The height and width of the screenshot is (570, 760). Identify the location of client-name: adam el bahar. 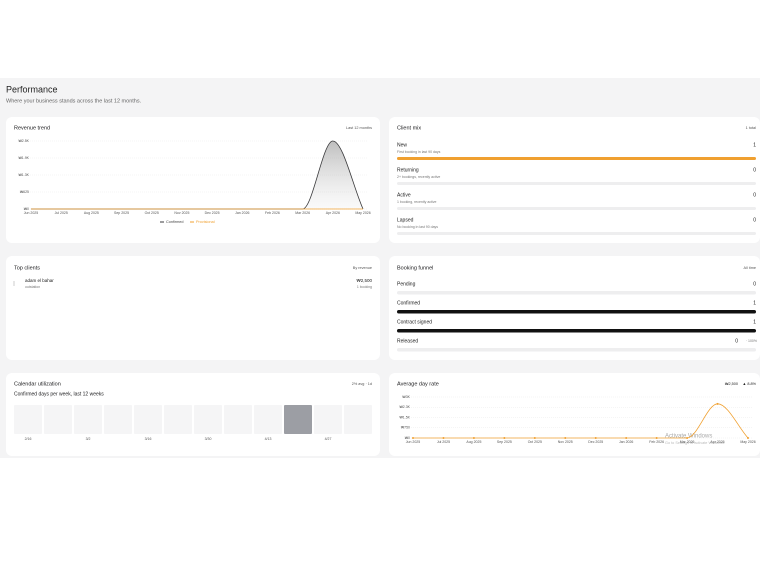
(39, 280).